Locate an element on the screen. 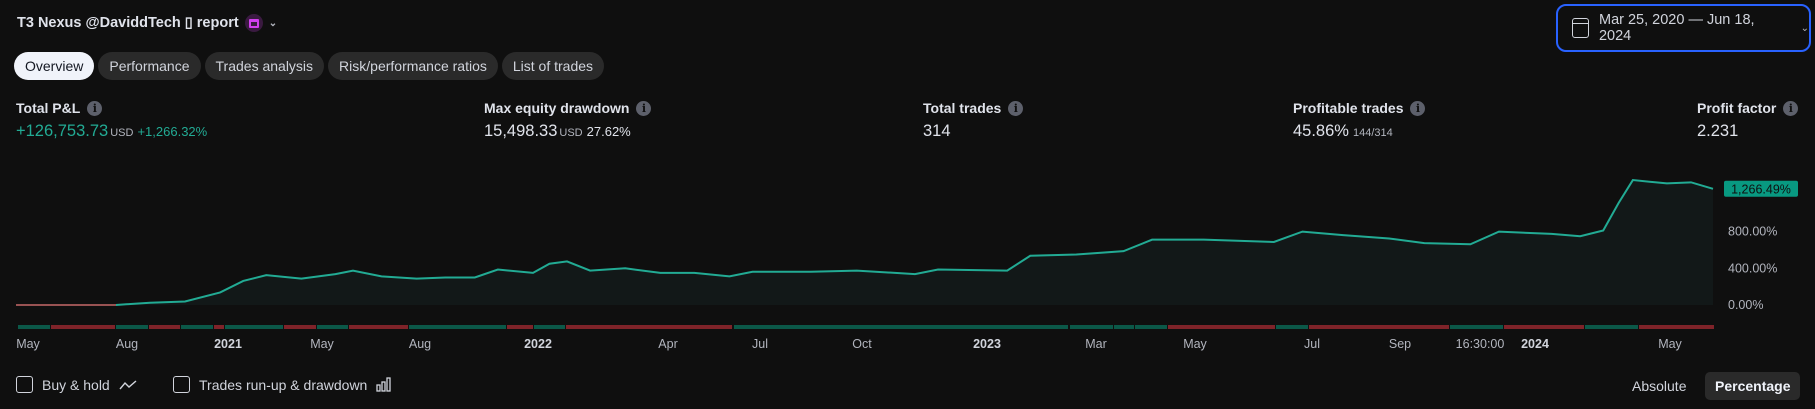 Image resolution: width=1815 pixels, height=409 pixels. stat-total-pnl: Total P&L i +126,753.73 USD +1,266.32% is located at coordinates (111, 120).